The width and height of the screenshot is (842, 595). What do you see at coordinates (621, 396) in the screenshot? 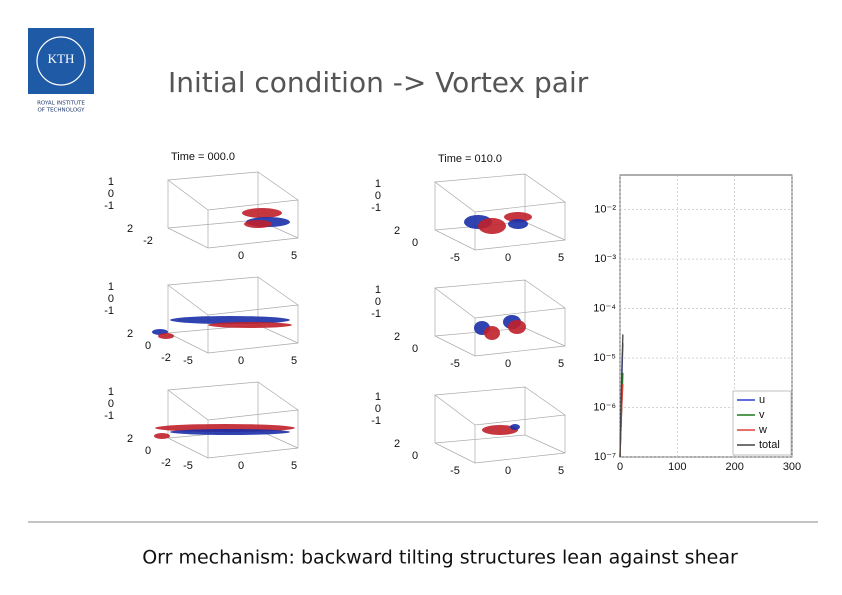
I see `series-line` at bounding box center [621, 396].